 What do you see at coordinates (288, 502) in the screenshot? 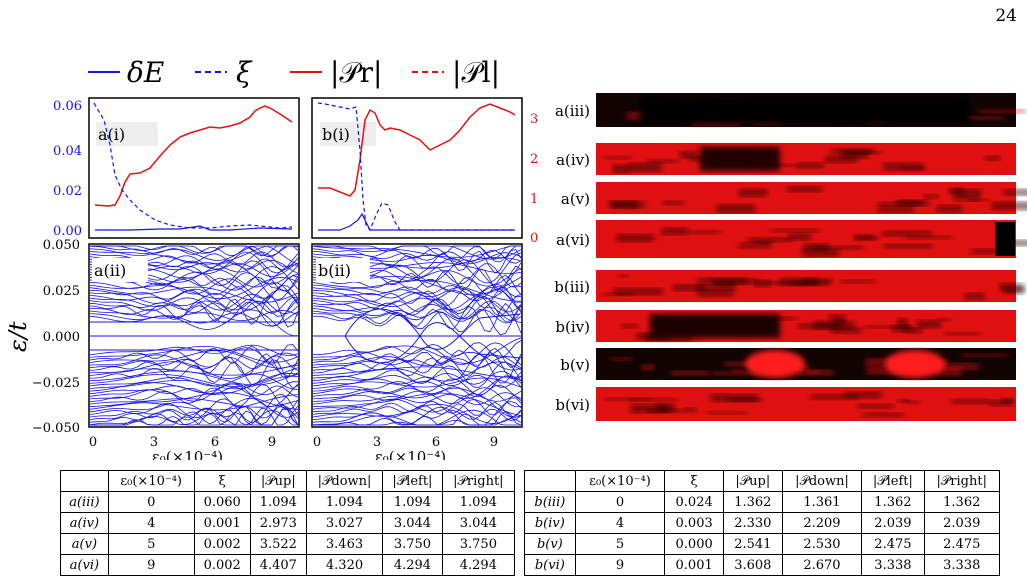
I see `table-row: a(iii) 0 0.060 1.094 1.094 1.094 1.094` at bounding box center [288, 502].